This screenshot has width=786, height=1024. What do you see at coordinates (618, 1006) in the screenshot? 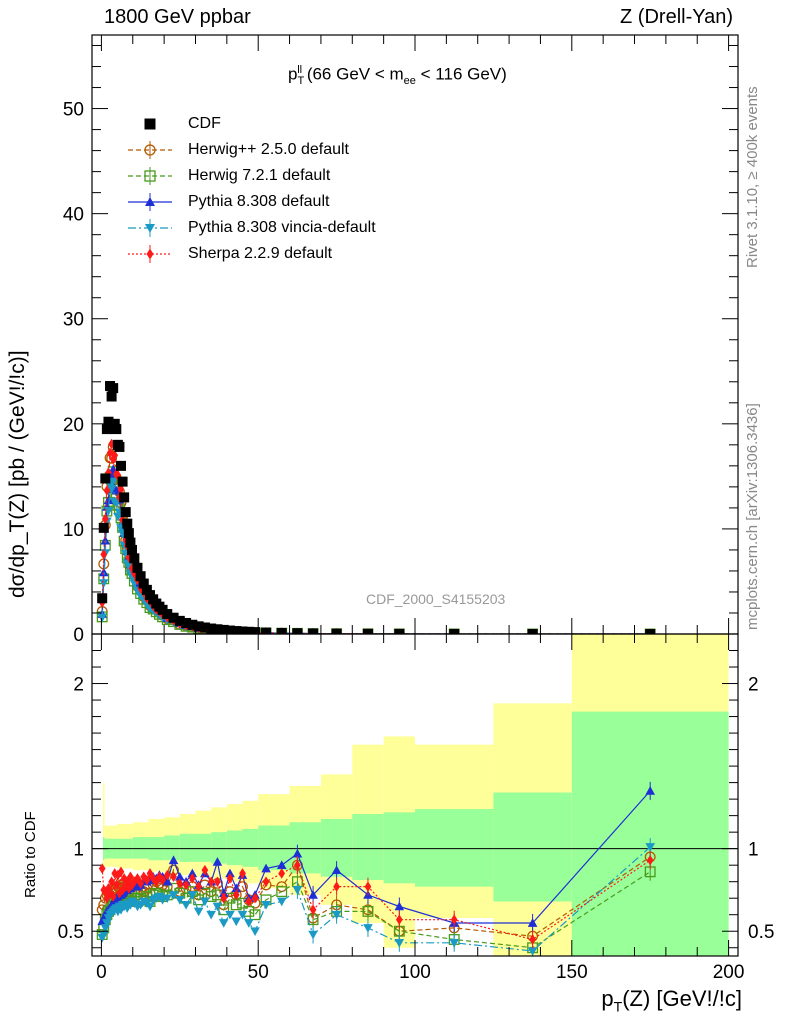
I see `xlabel-sub: T` at bounding box center [618, 1006].